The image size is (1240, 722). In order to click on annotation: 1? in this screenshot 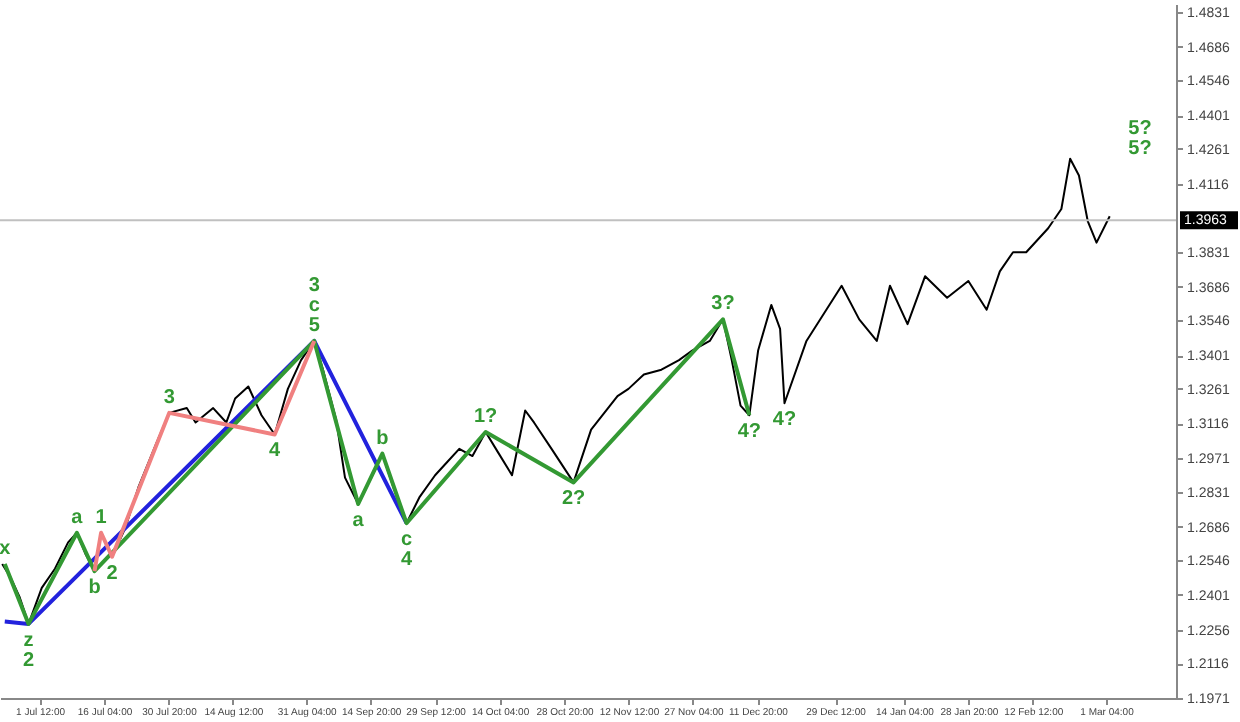, I will do `click(485, 417)`.